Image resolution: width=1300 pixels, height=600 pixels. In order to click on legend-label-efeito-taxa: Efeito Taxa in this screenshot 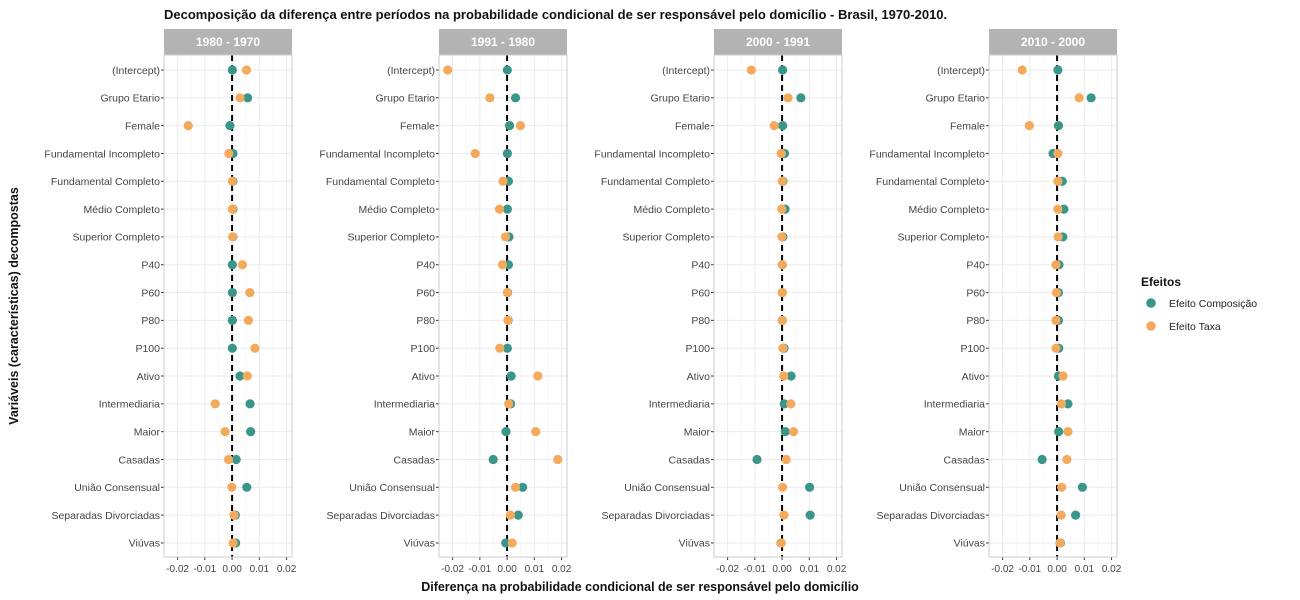, I will do `click(1195, 327)`.